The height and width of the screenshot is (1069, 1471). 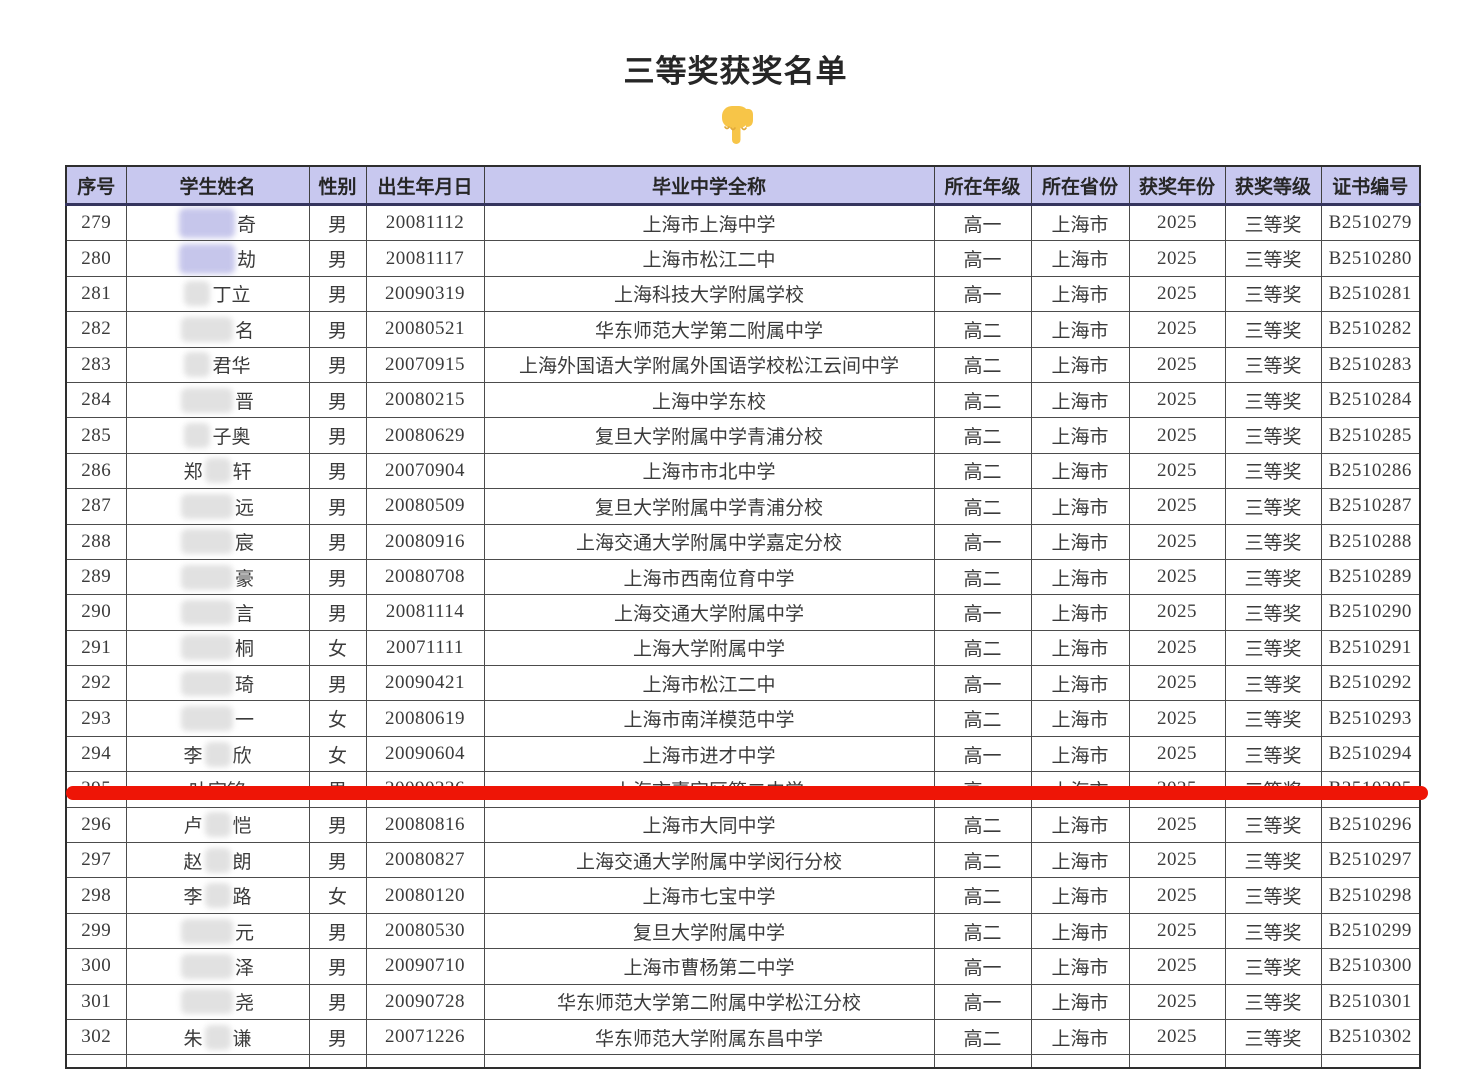 What do you see at coordinates (218, 293) in the screenshot?
I see `name-content: 丁立` at bounding box center [218, 293].